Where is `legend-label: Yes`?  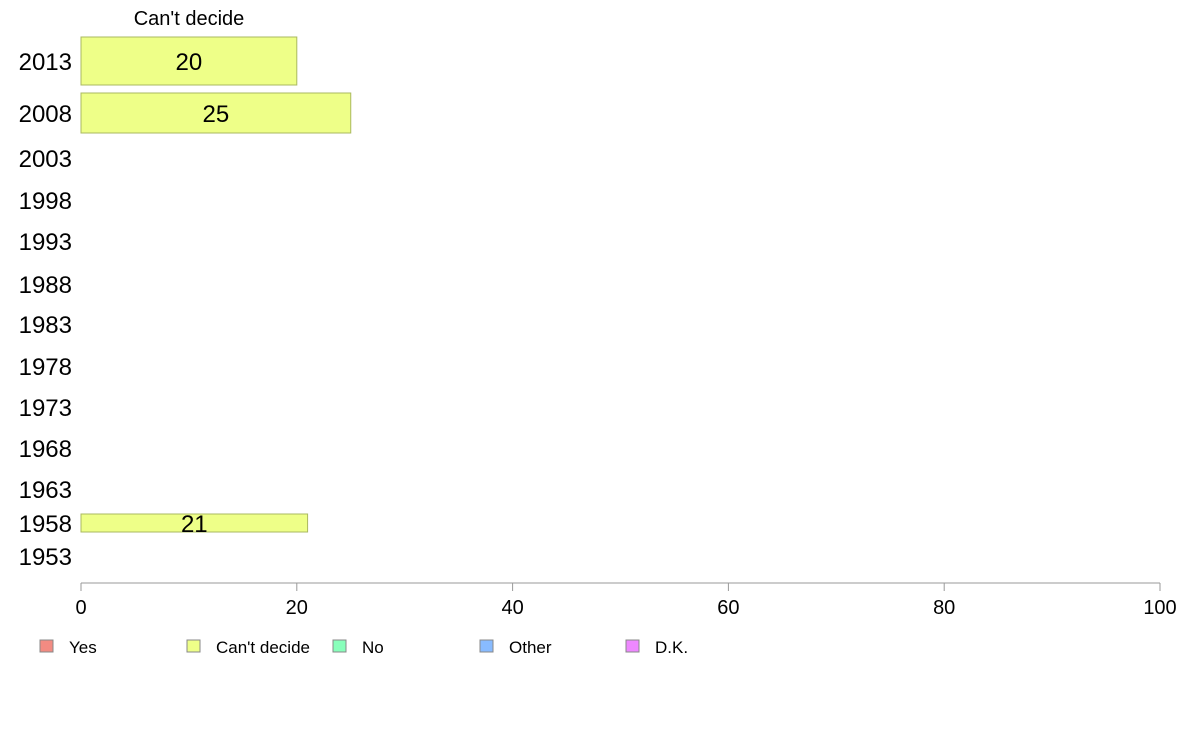 legend-label: Yes is located at coordinates (83, 647).